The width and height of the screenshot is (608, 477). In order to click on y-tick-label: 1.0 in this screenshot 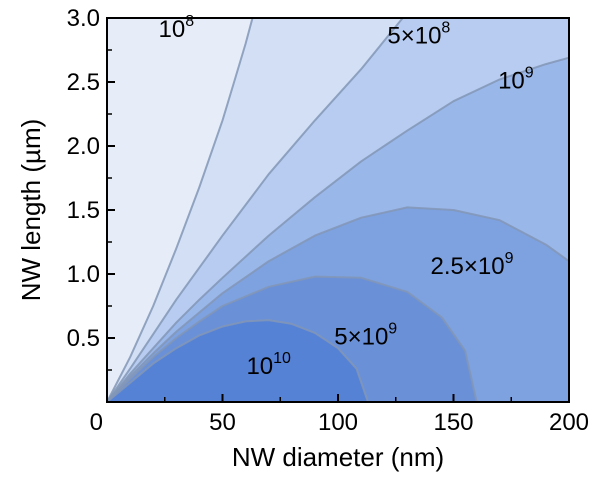, I will do `click(83, 274)`.